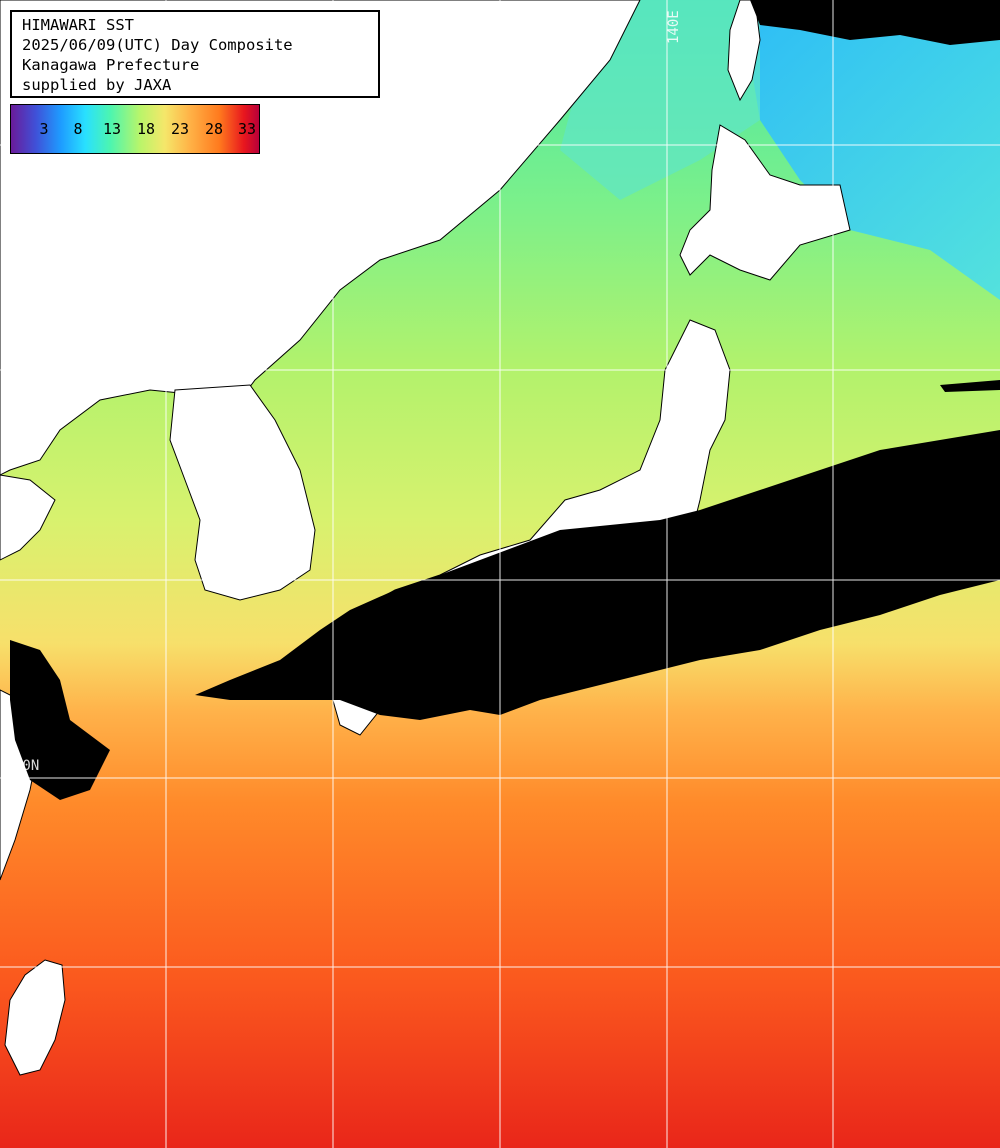 This screenshot has height=1148, width=1000. What do you see at coordinates (111, 65) in the screenshot?
I see `region-name: Kanagawa Prefecture` at bounding box center [111, 65].